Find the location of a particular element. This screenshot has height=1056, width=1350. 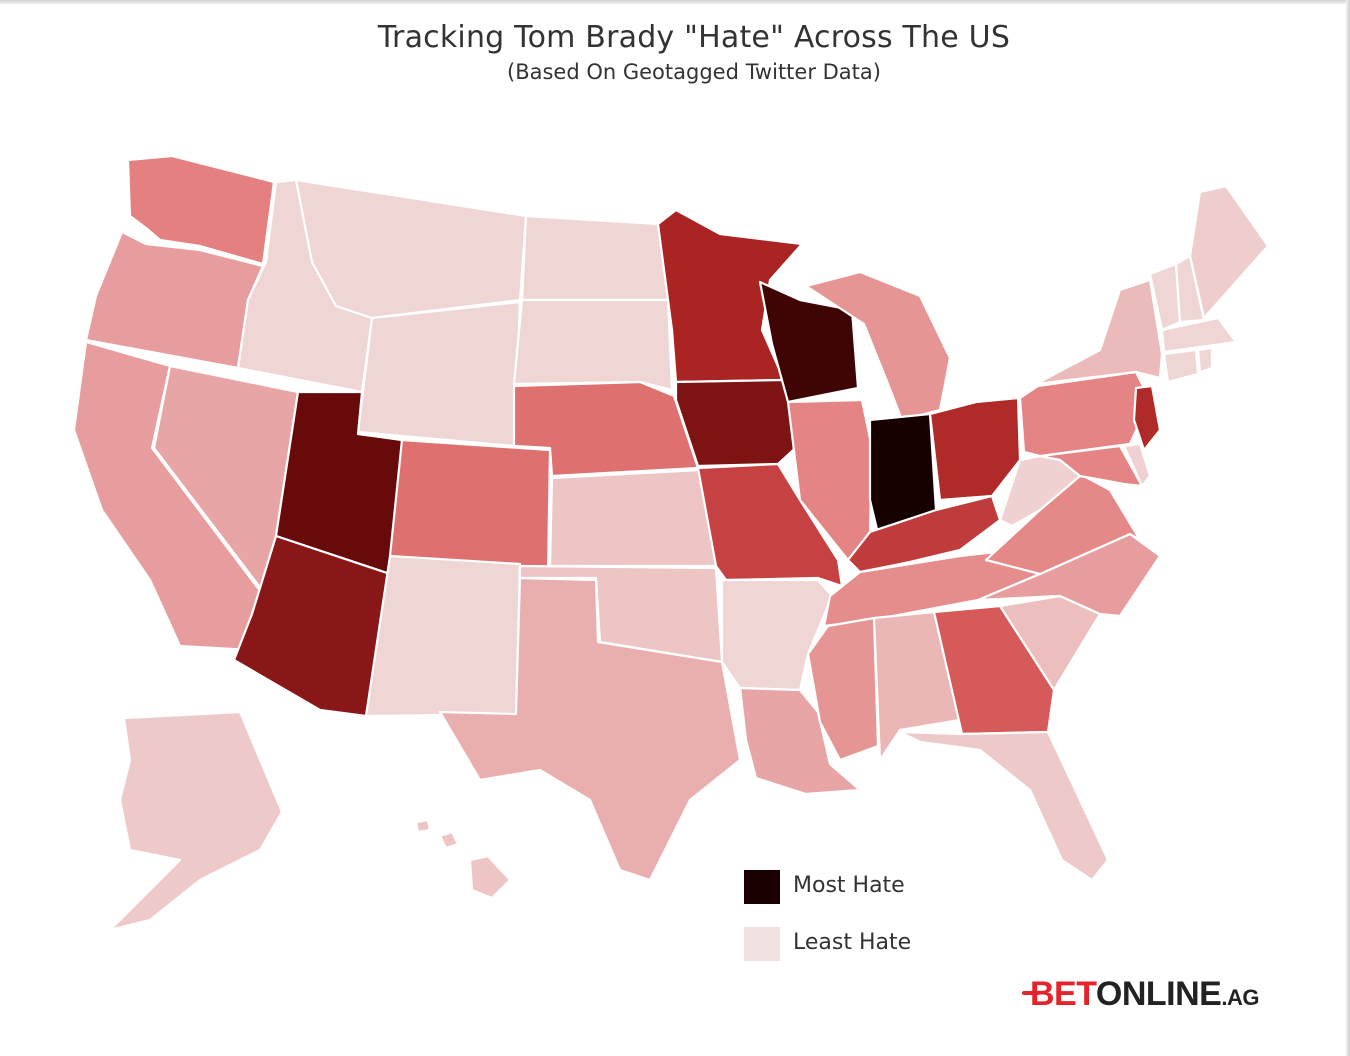

brand-swoosh-mark is located at coordinates (1031, 993).